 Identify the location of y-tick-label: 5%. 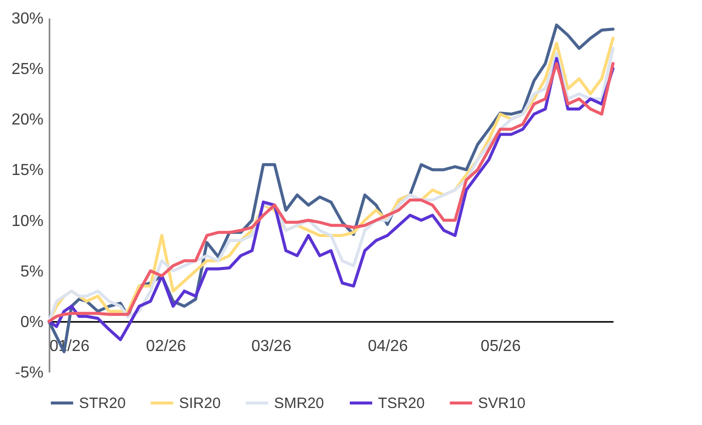
(32, 271).